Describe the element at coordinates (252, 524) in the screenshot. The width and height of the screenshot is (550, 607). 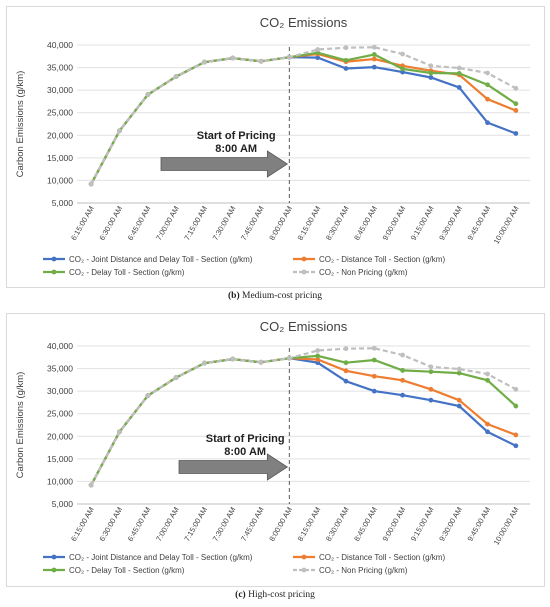
I see `x-tick-label: 7:45:00 AM` at that location.